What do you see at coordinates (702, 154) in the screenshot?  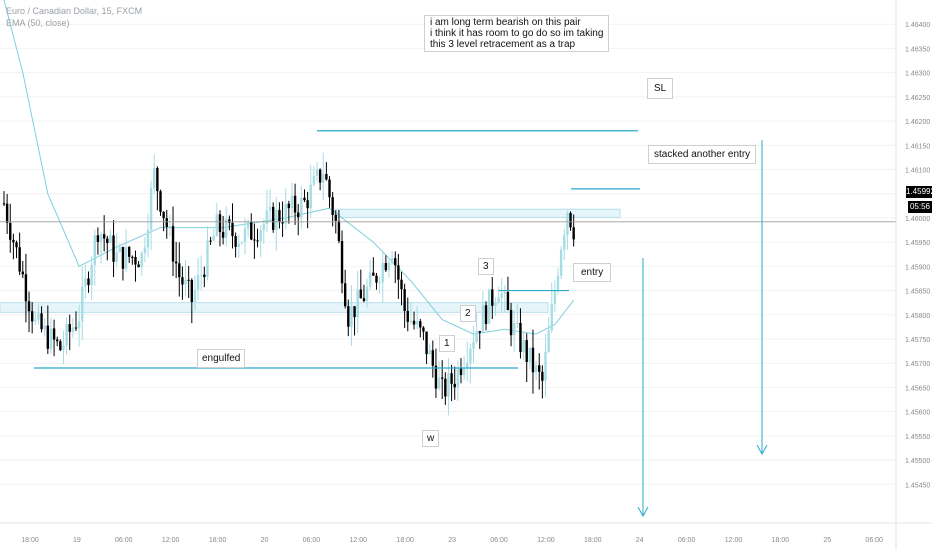 I see `stacked-entry-label: stacked another entry` at bounding box center [702, 154].